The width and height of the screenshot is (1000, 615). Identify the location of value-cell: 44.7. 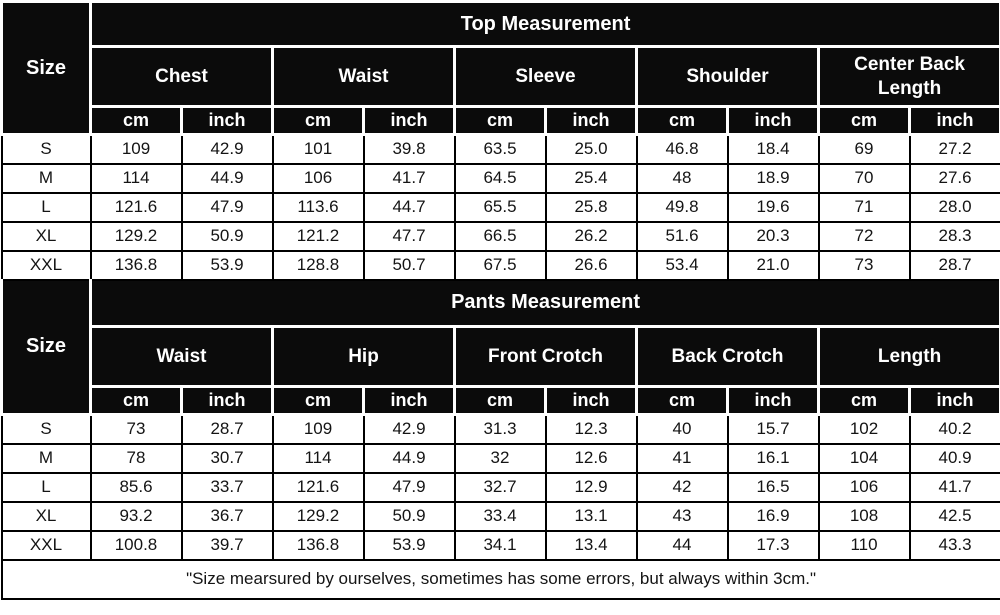
(409, 207).